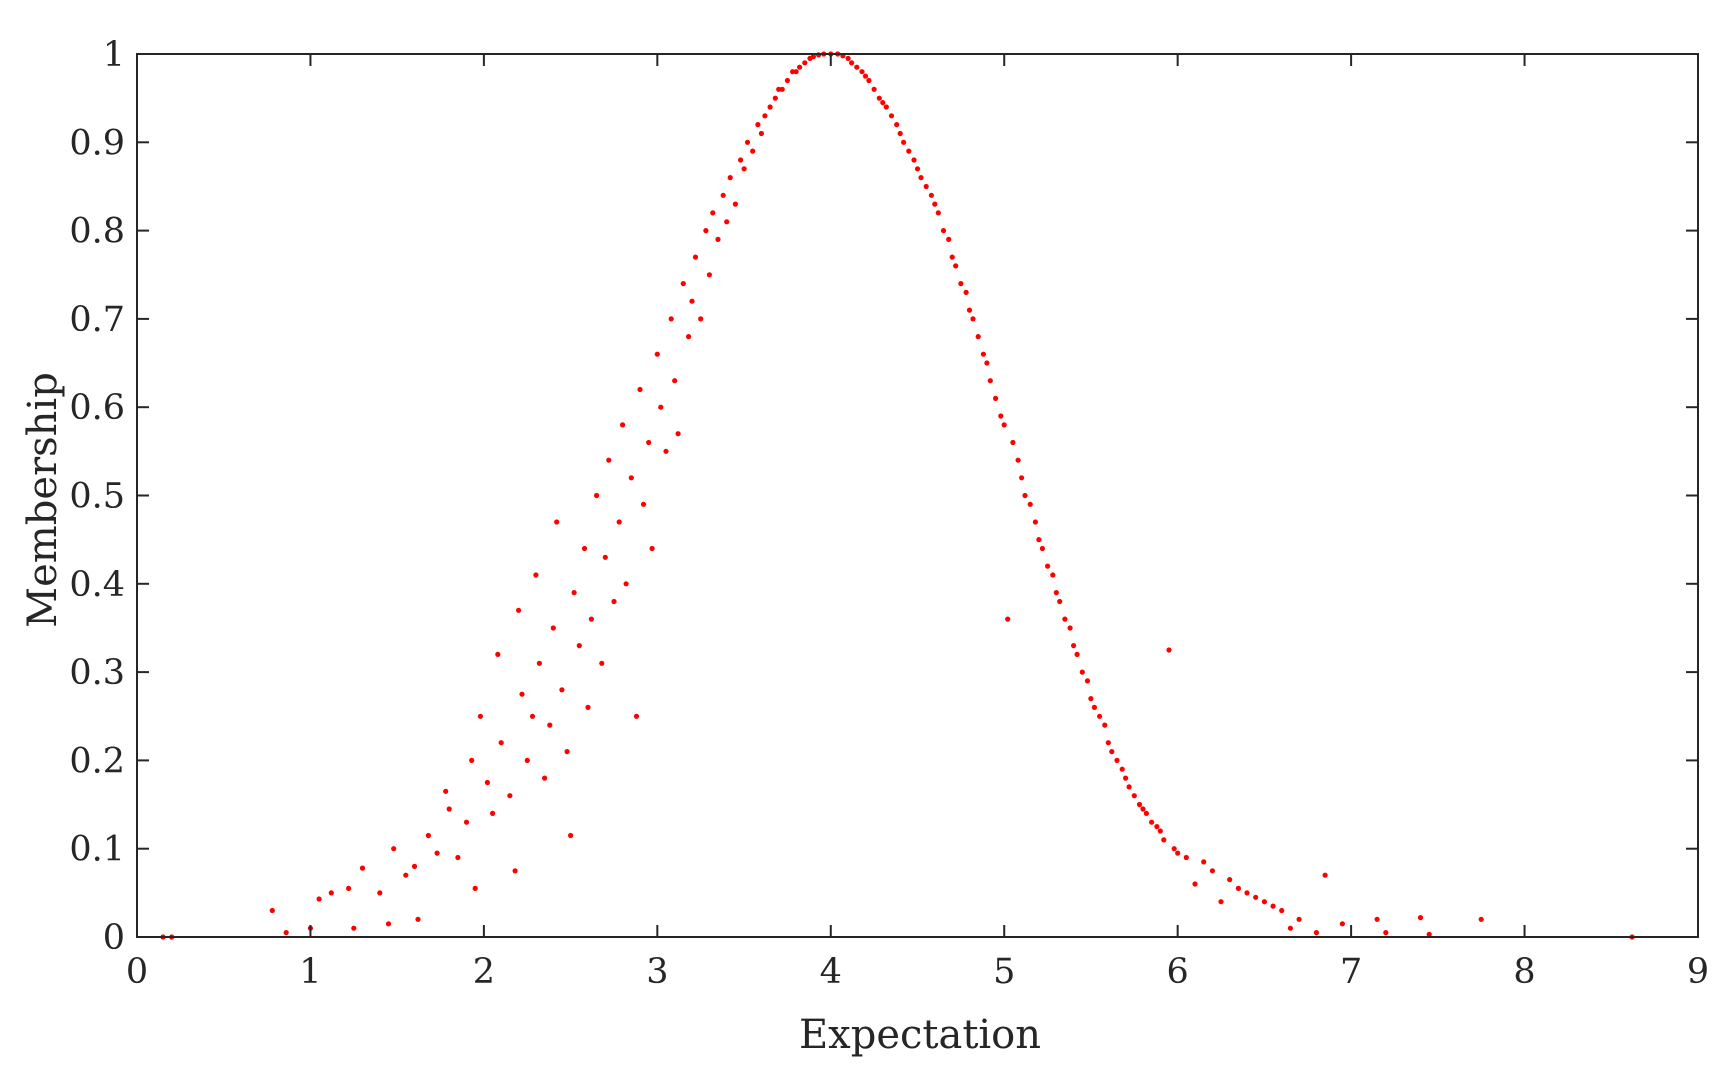 This screenshot has width=1734, height=1080. What do you see at coordinates (917, 972) in the screenshot?
I see `x-tick-labels: 0 1 2 3 4 5 6 7 8 9` at bounding box center [917, 972].